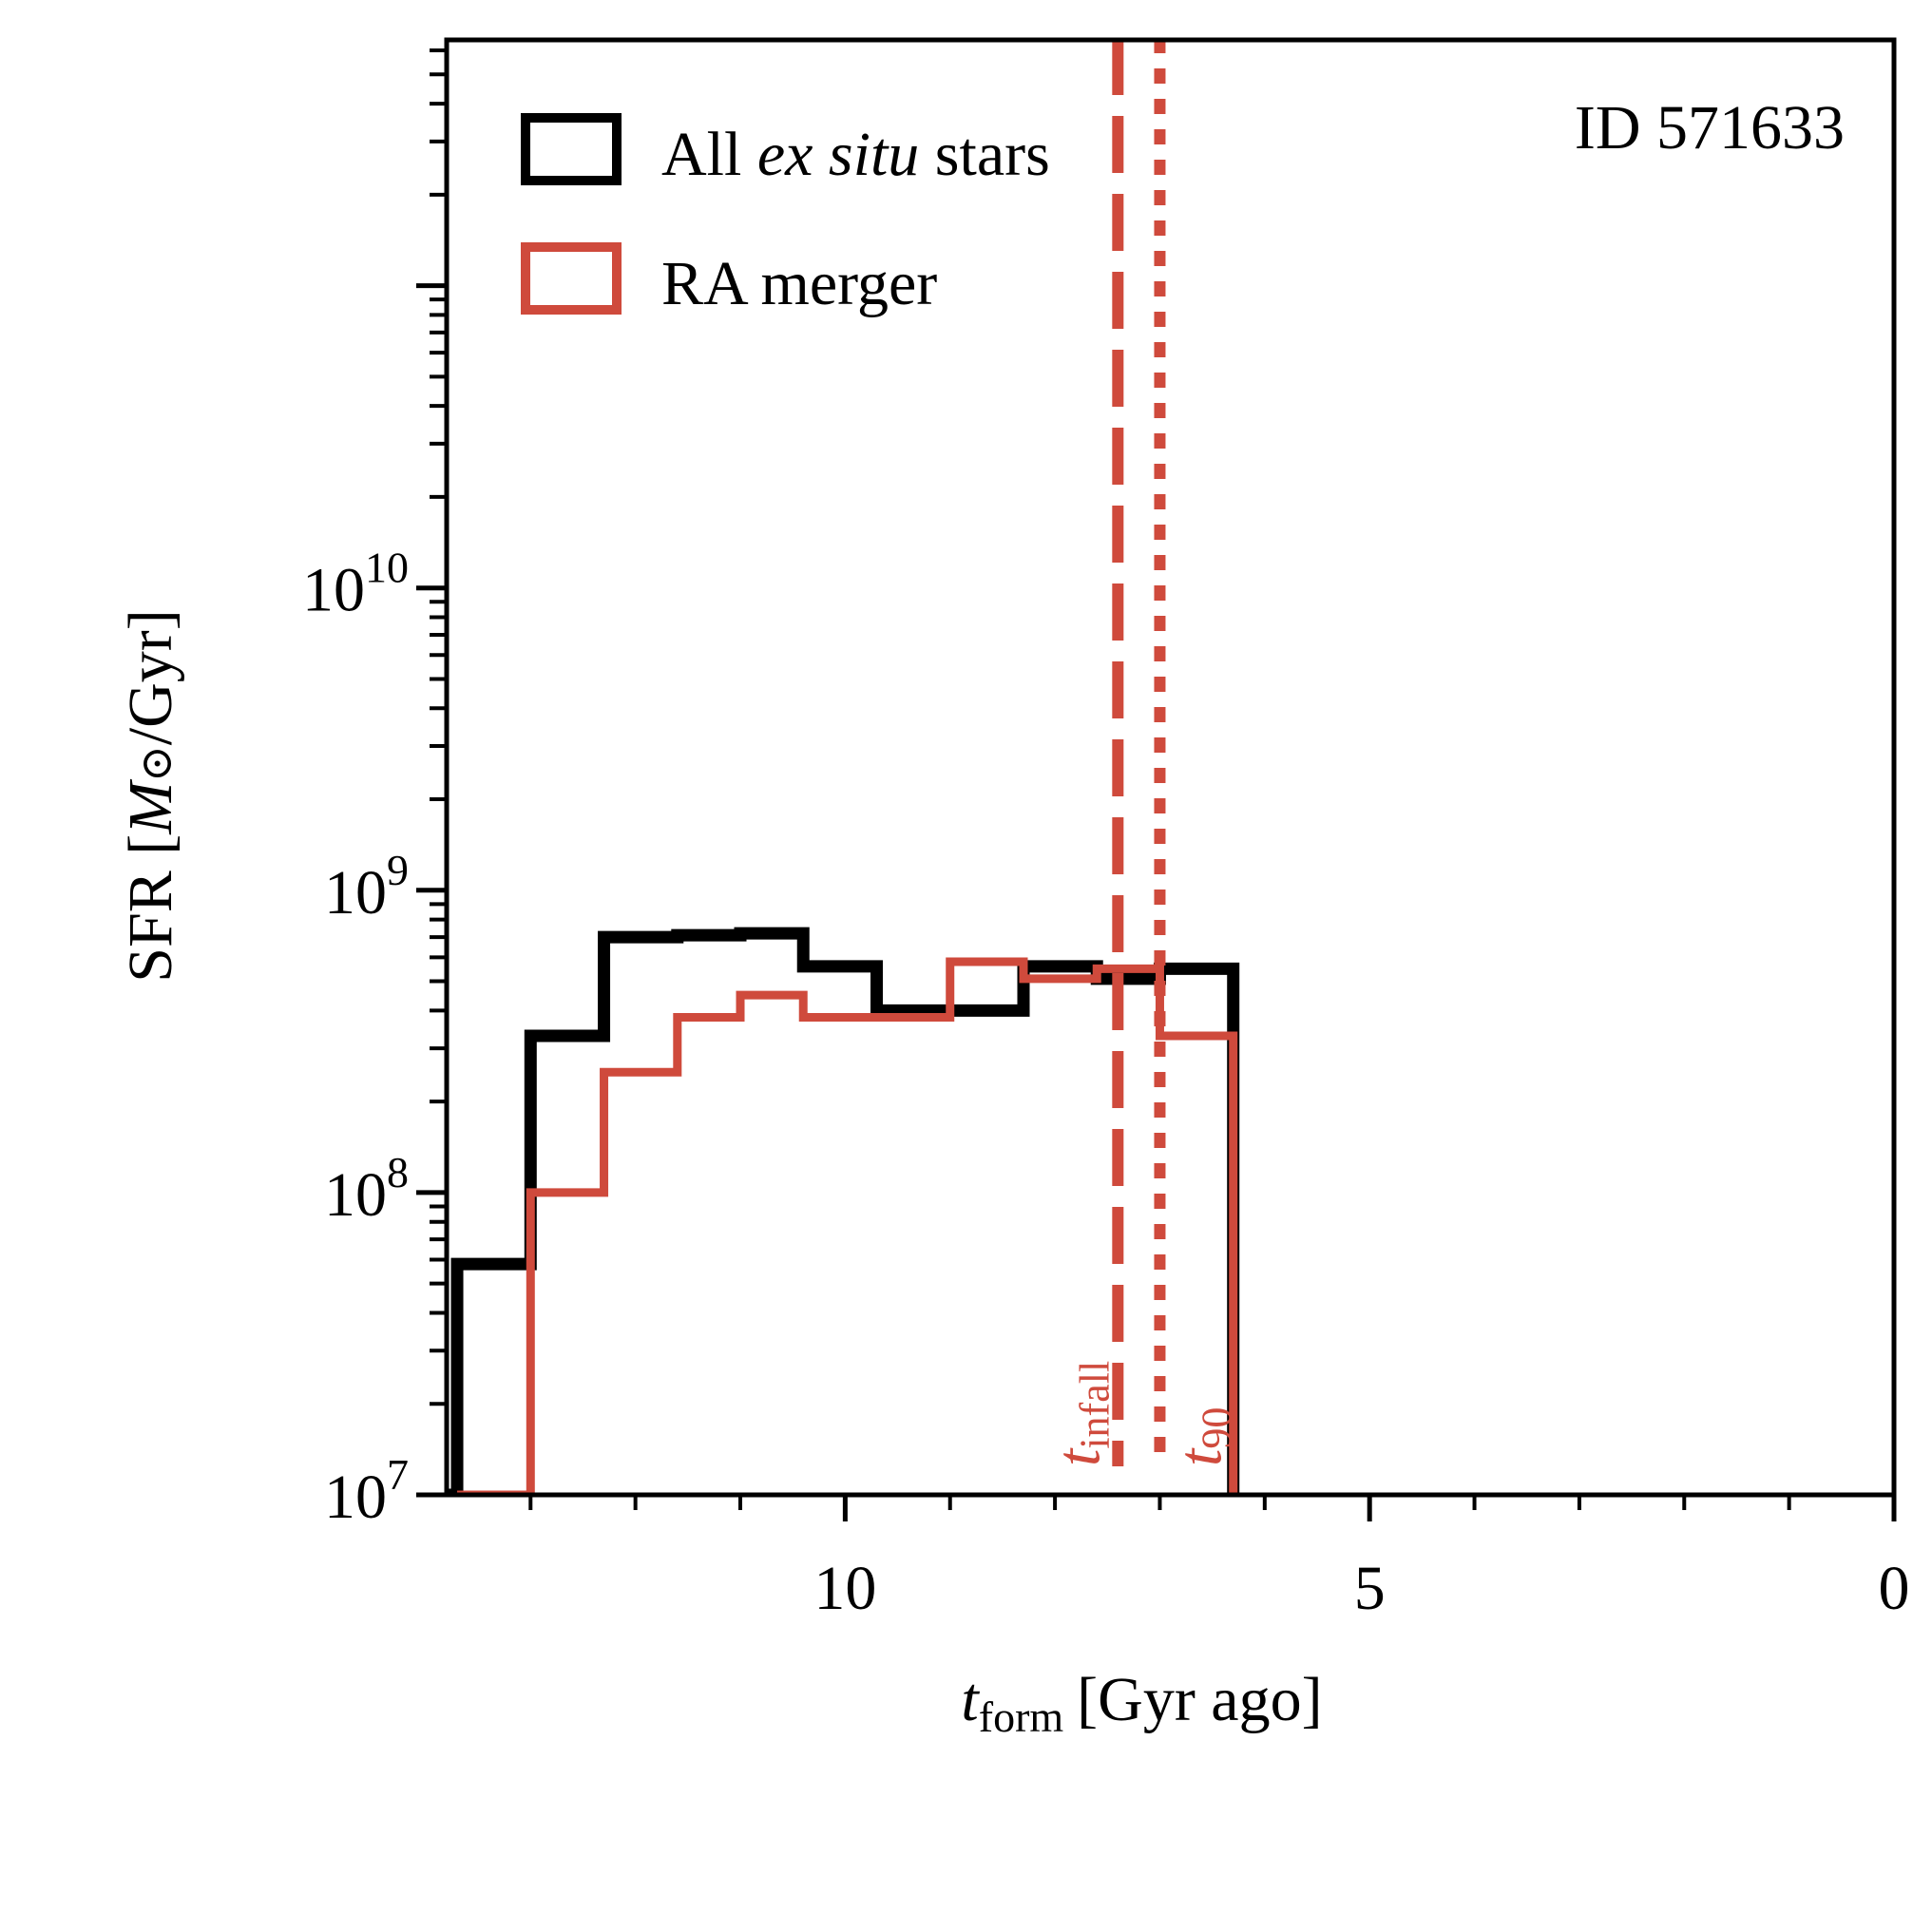 The width and height of the screenshot is (1932, 1932). I want to click on galaxy-id-annotation: ID 571633, so click(1710, 128).